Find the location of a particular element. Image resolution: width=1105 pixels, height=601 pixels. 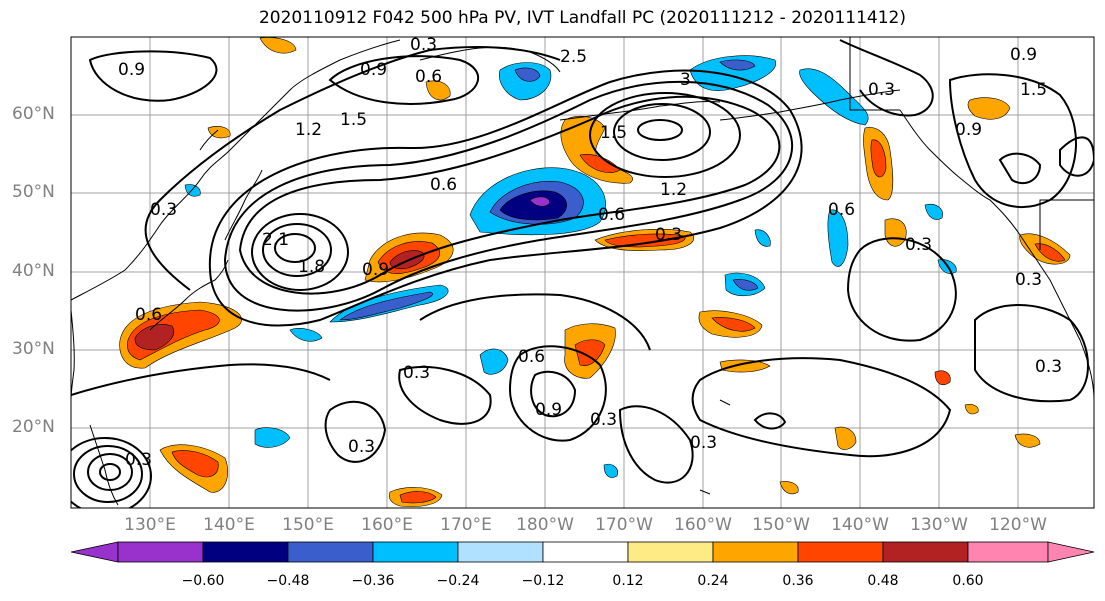

lon-label: 180°W is located at coordinates (545, 525).